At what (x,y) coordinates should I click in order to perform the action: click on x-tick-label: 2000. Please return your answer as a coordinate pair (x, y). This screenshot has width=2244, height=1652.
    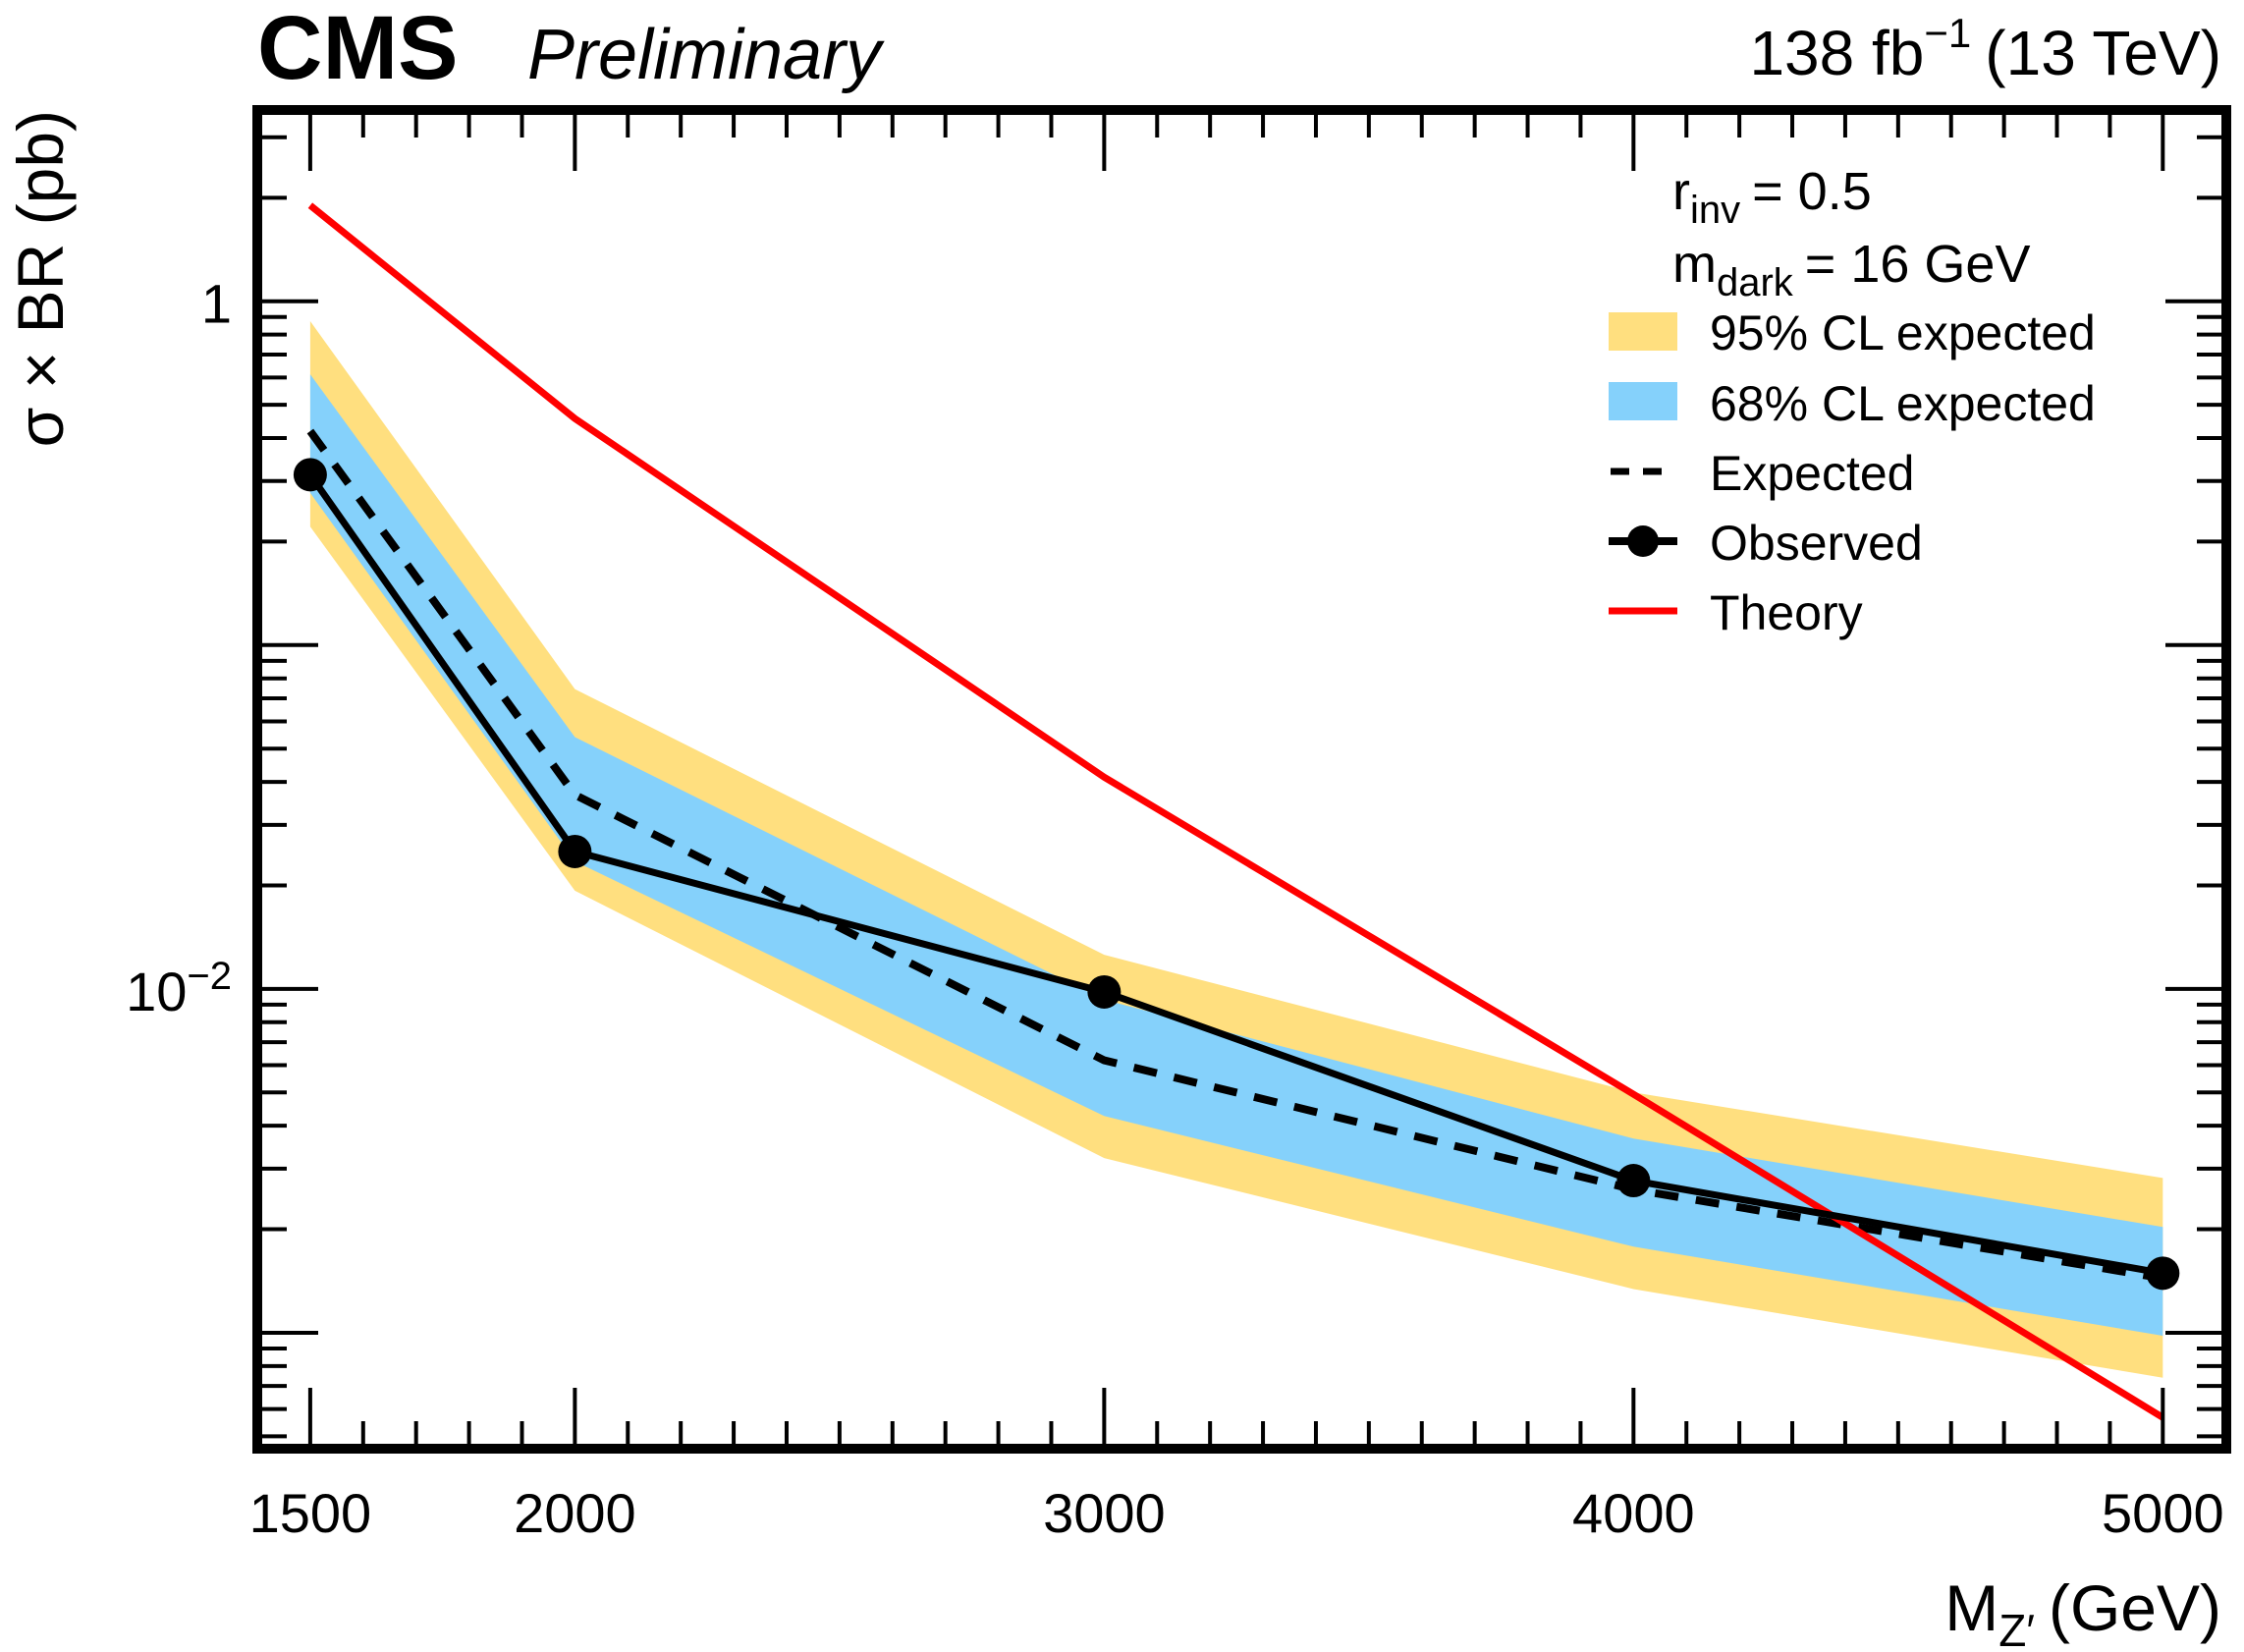
    Looking at the image, I should click on (575, 1513).